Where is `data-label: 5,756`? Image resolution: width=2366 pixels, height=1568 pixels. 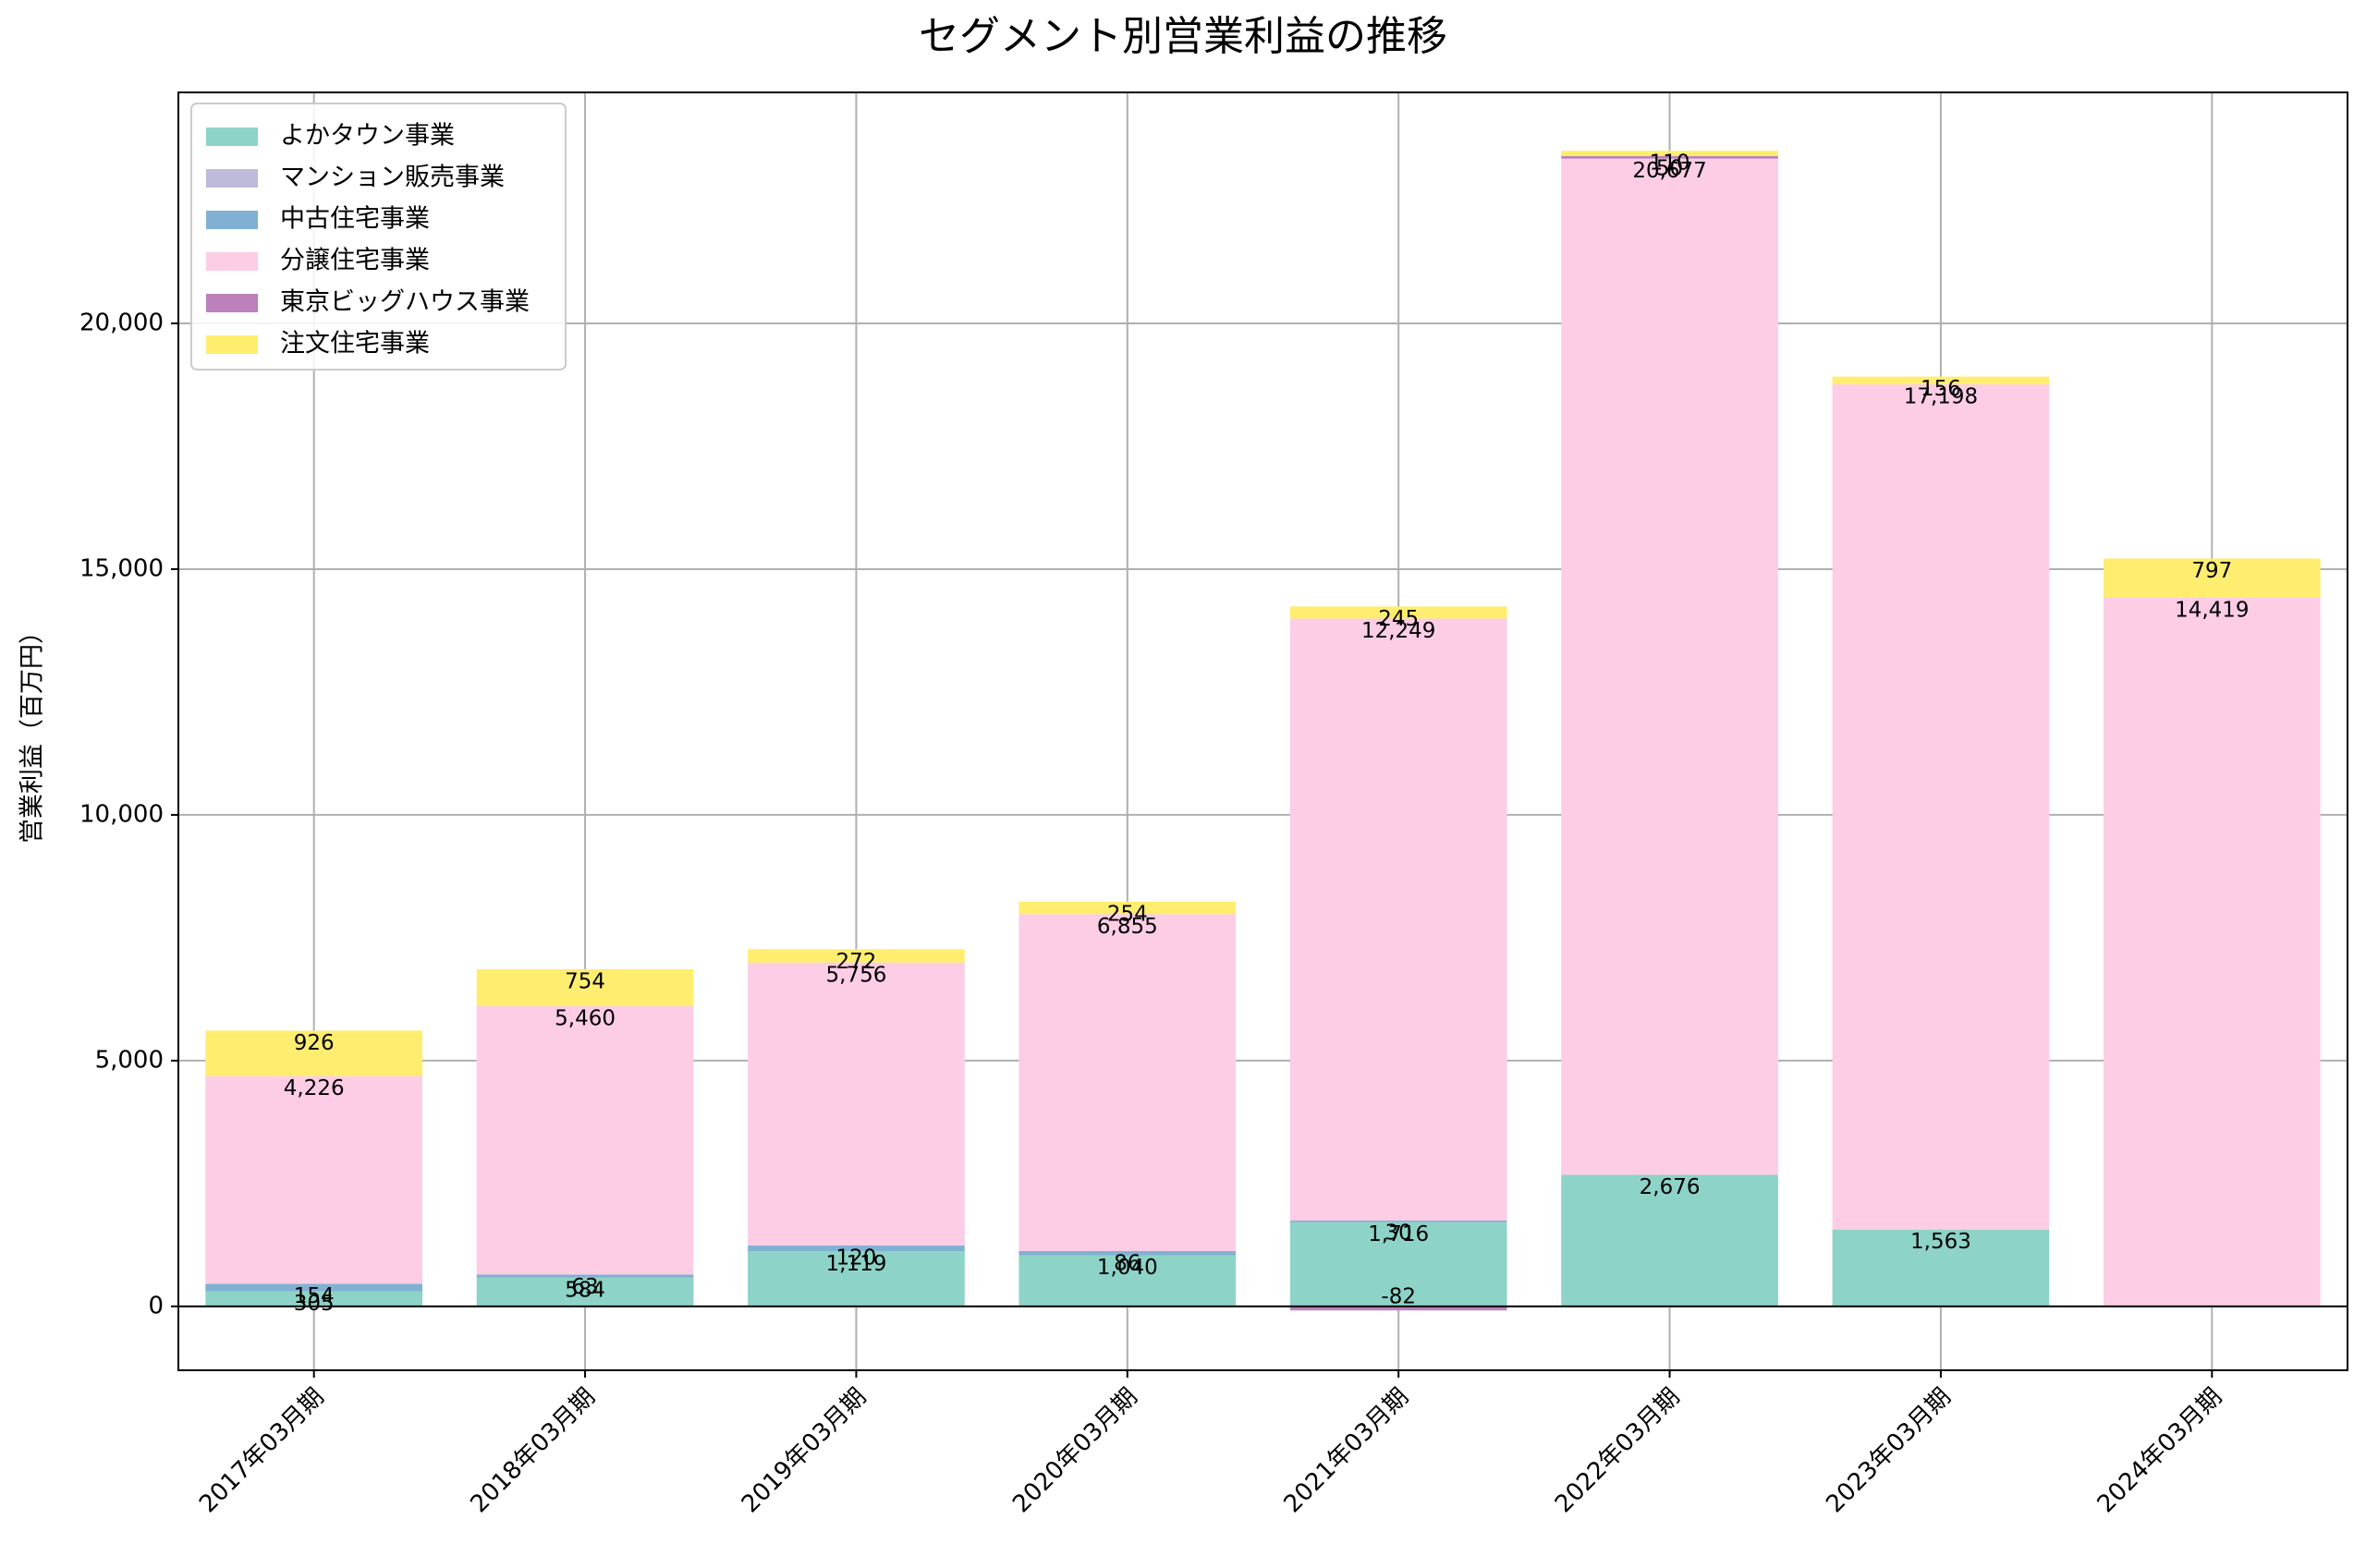
data-label: 5,756 is located at coordinates (857, 975).